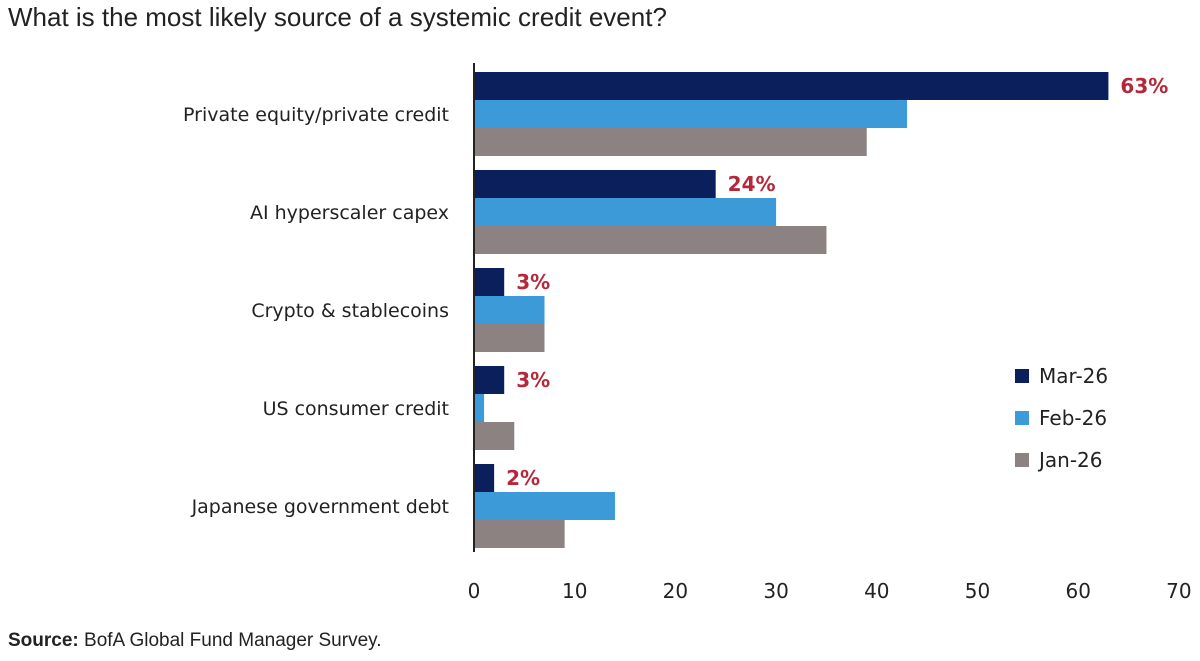  I want to click on legend-label: Feb-26, so click(1073, 418).